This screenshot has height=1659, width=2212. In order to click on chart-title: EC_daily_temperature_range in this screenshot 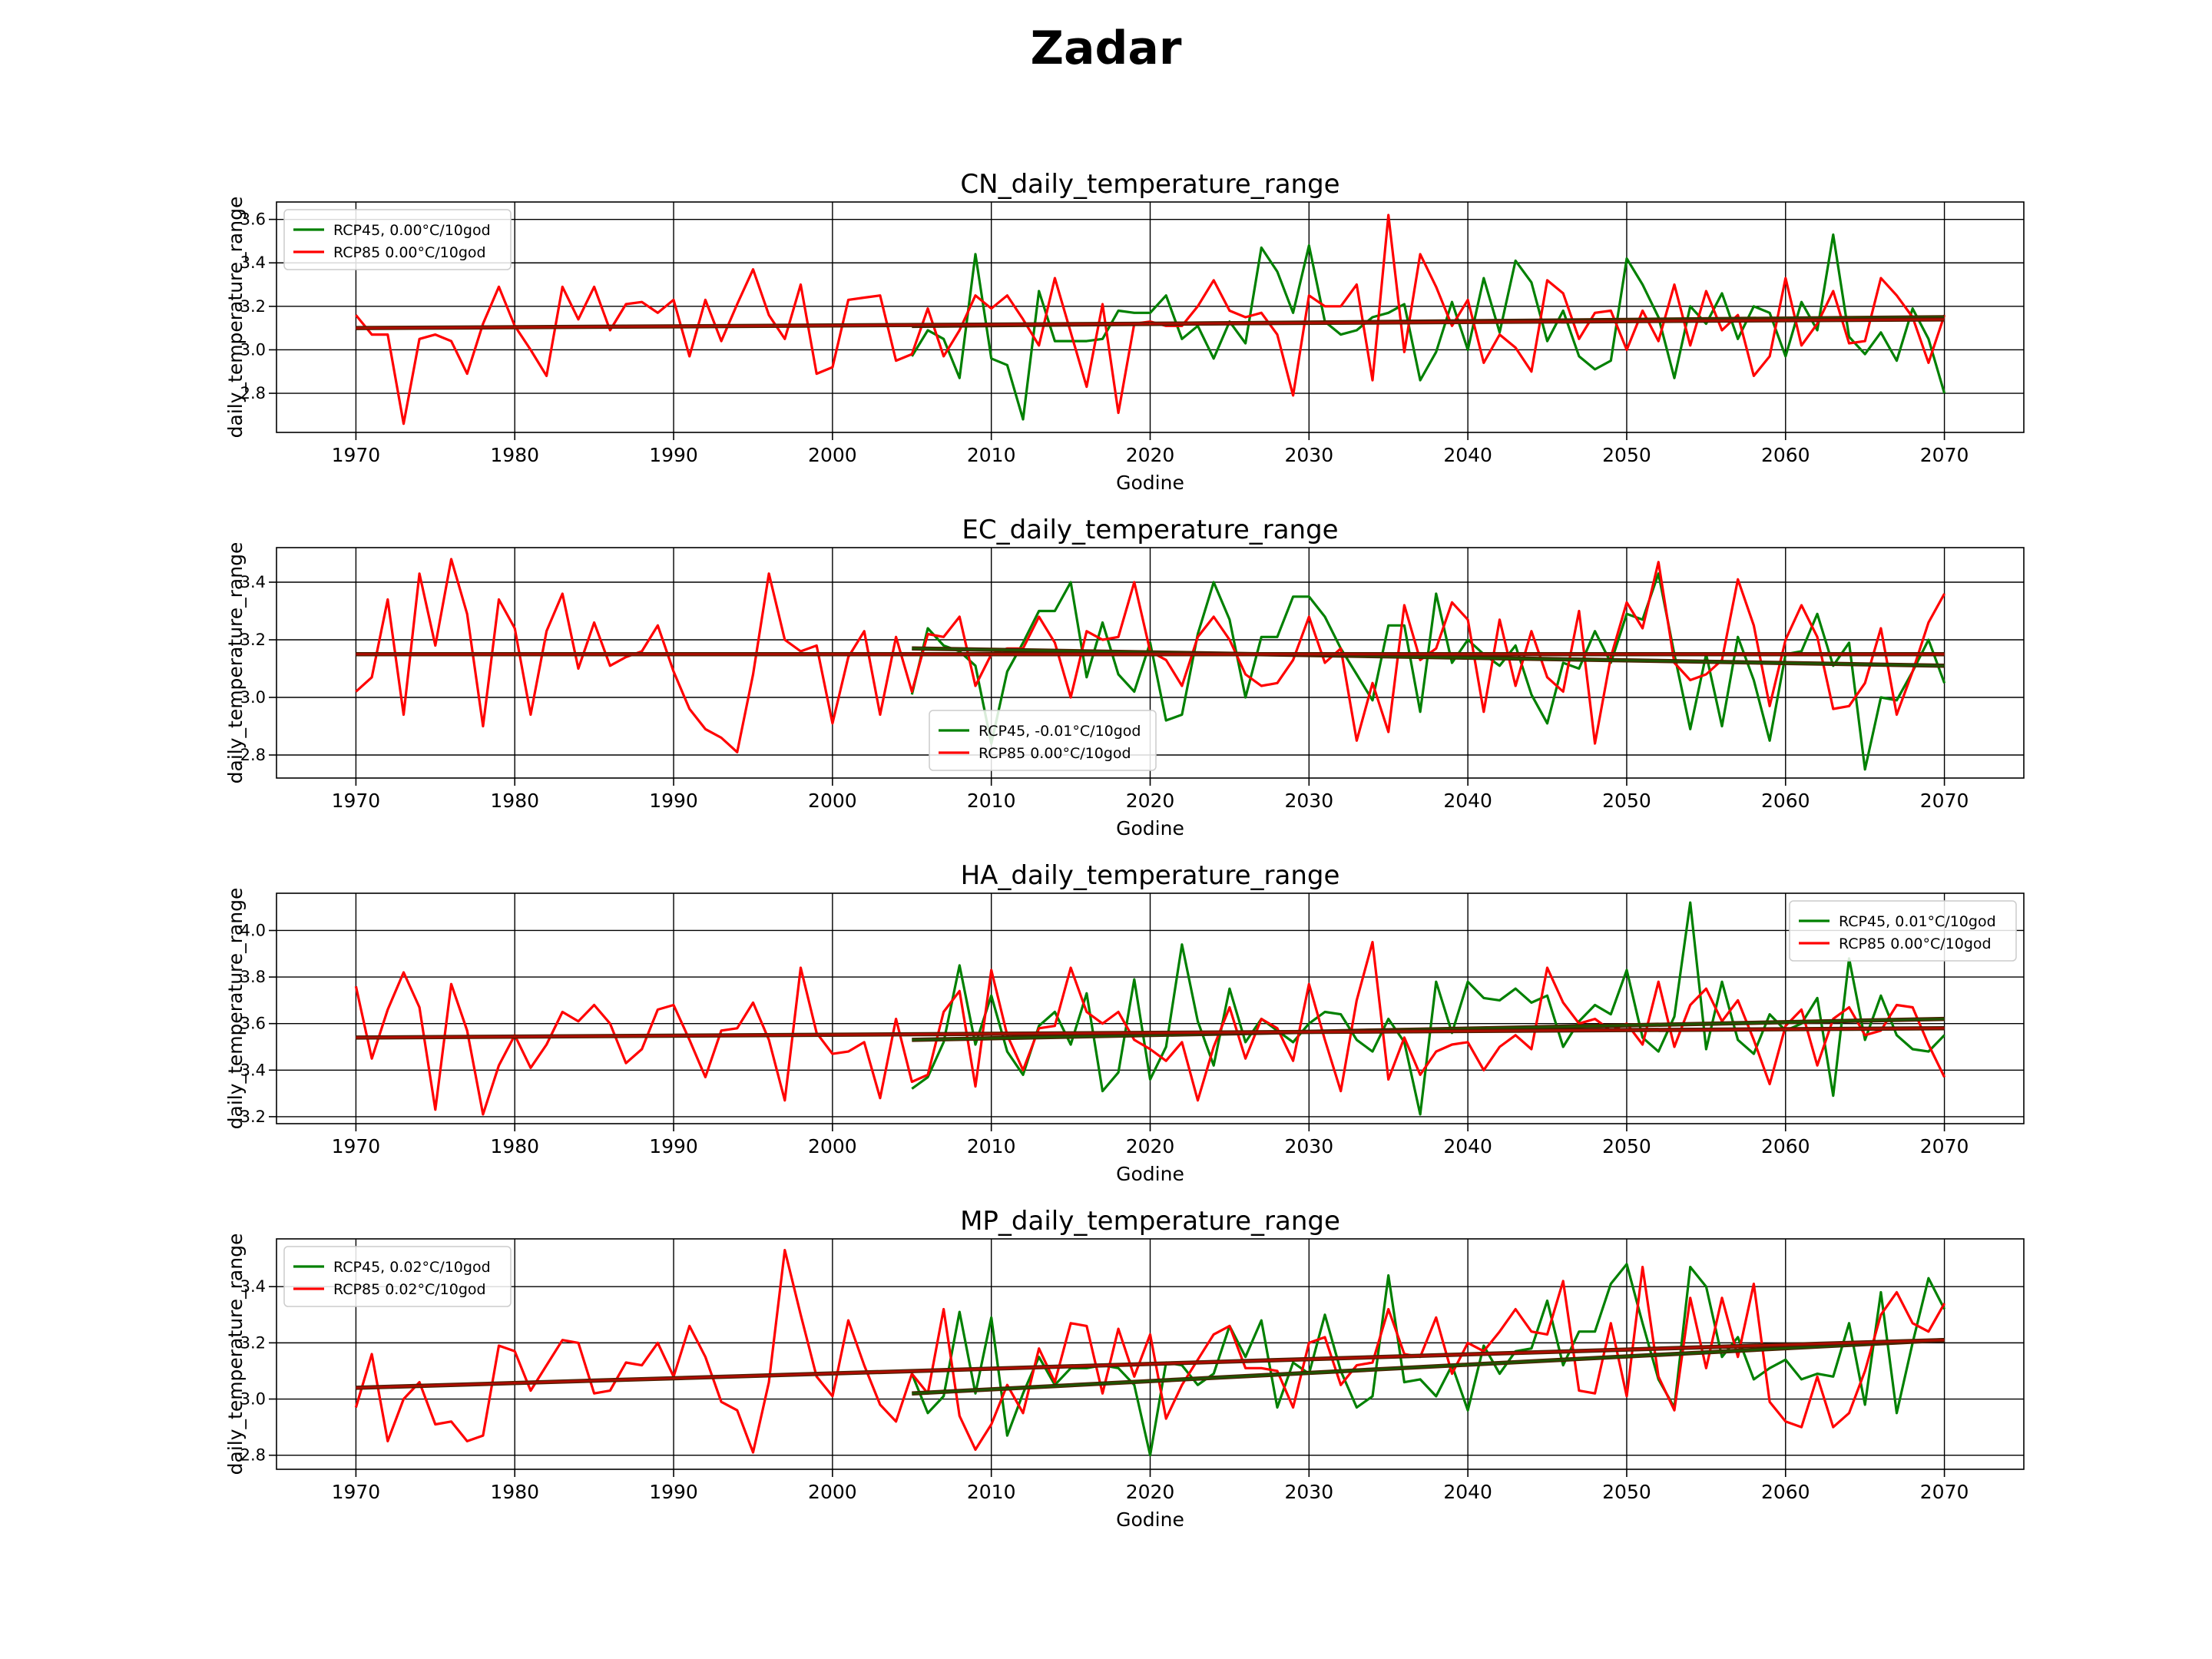, I will do `click(1150, 530)`.